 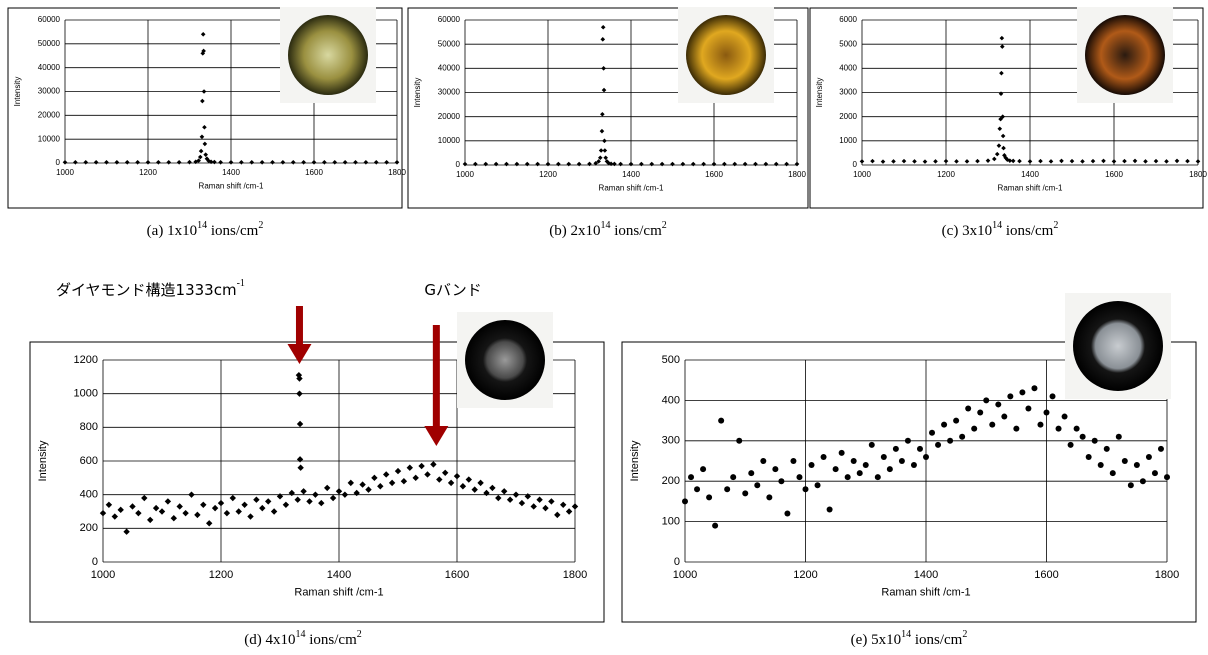 What do you see at coordinates (637, 231) in the screenshot?
I see `caption-text: ions/cm` at bounding box center [637, 231].